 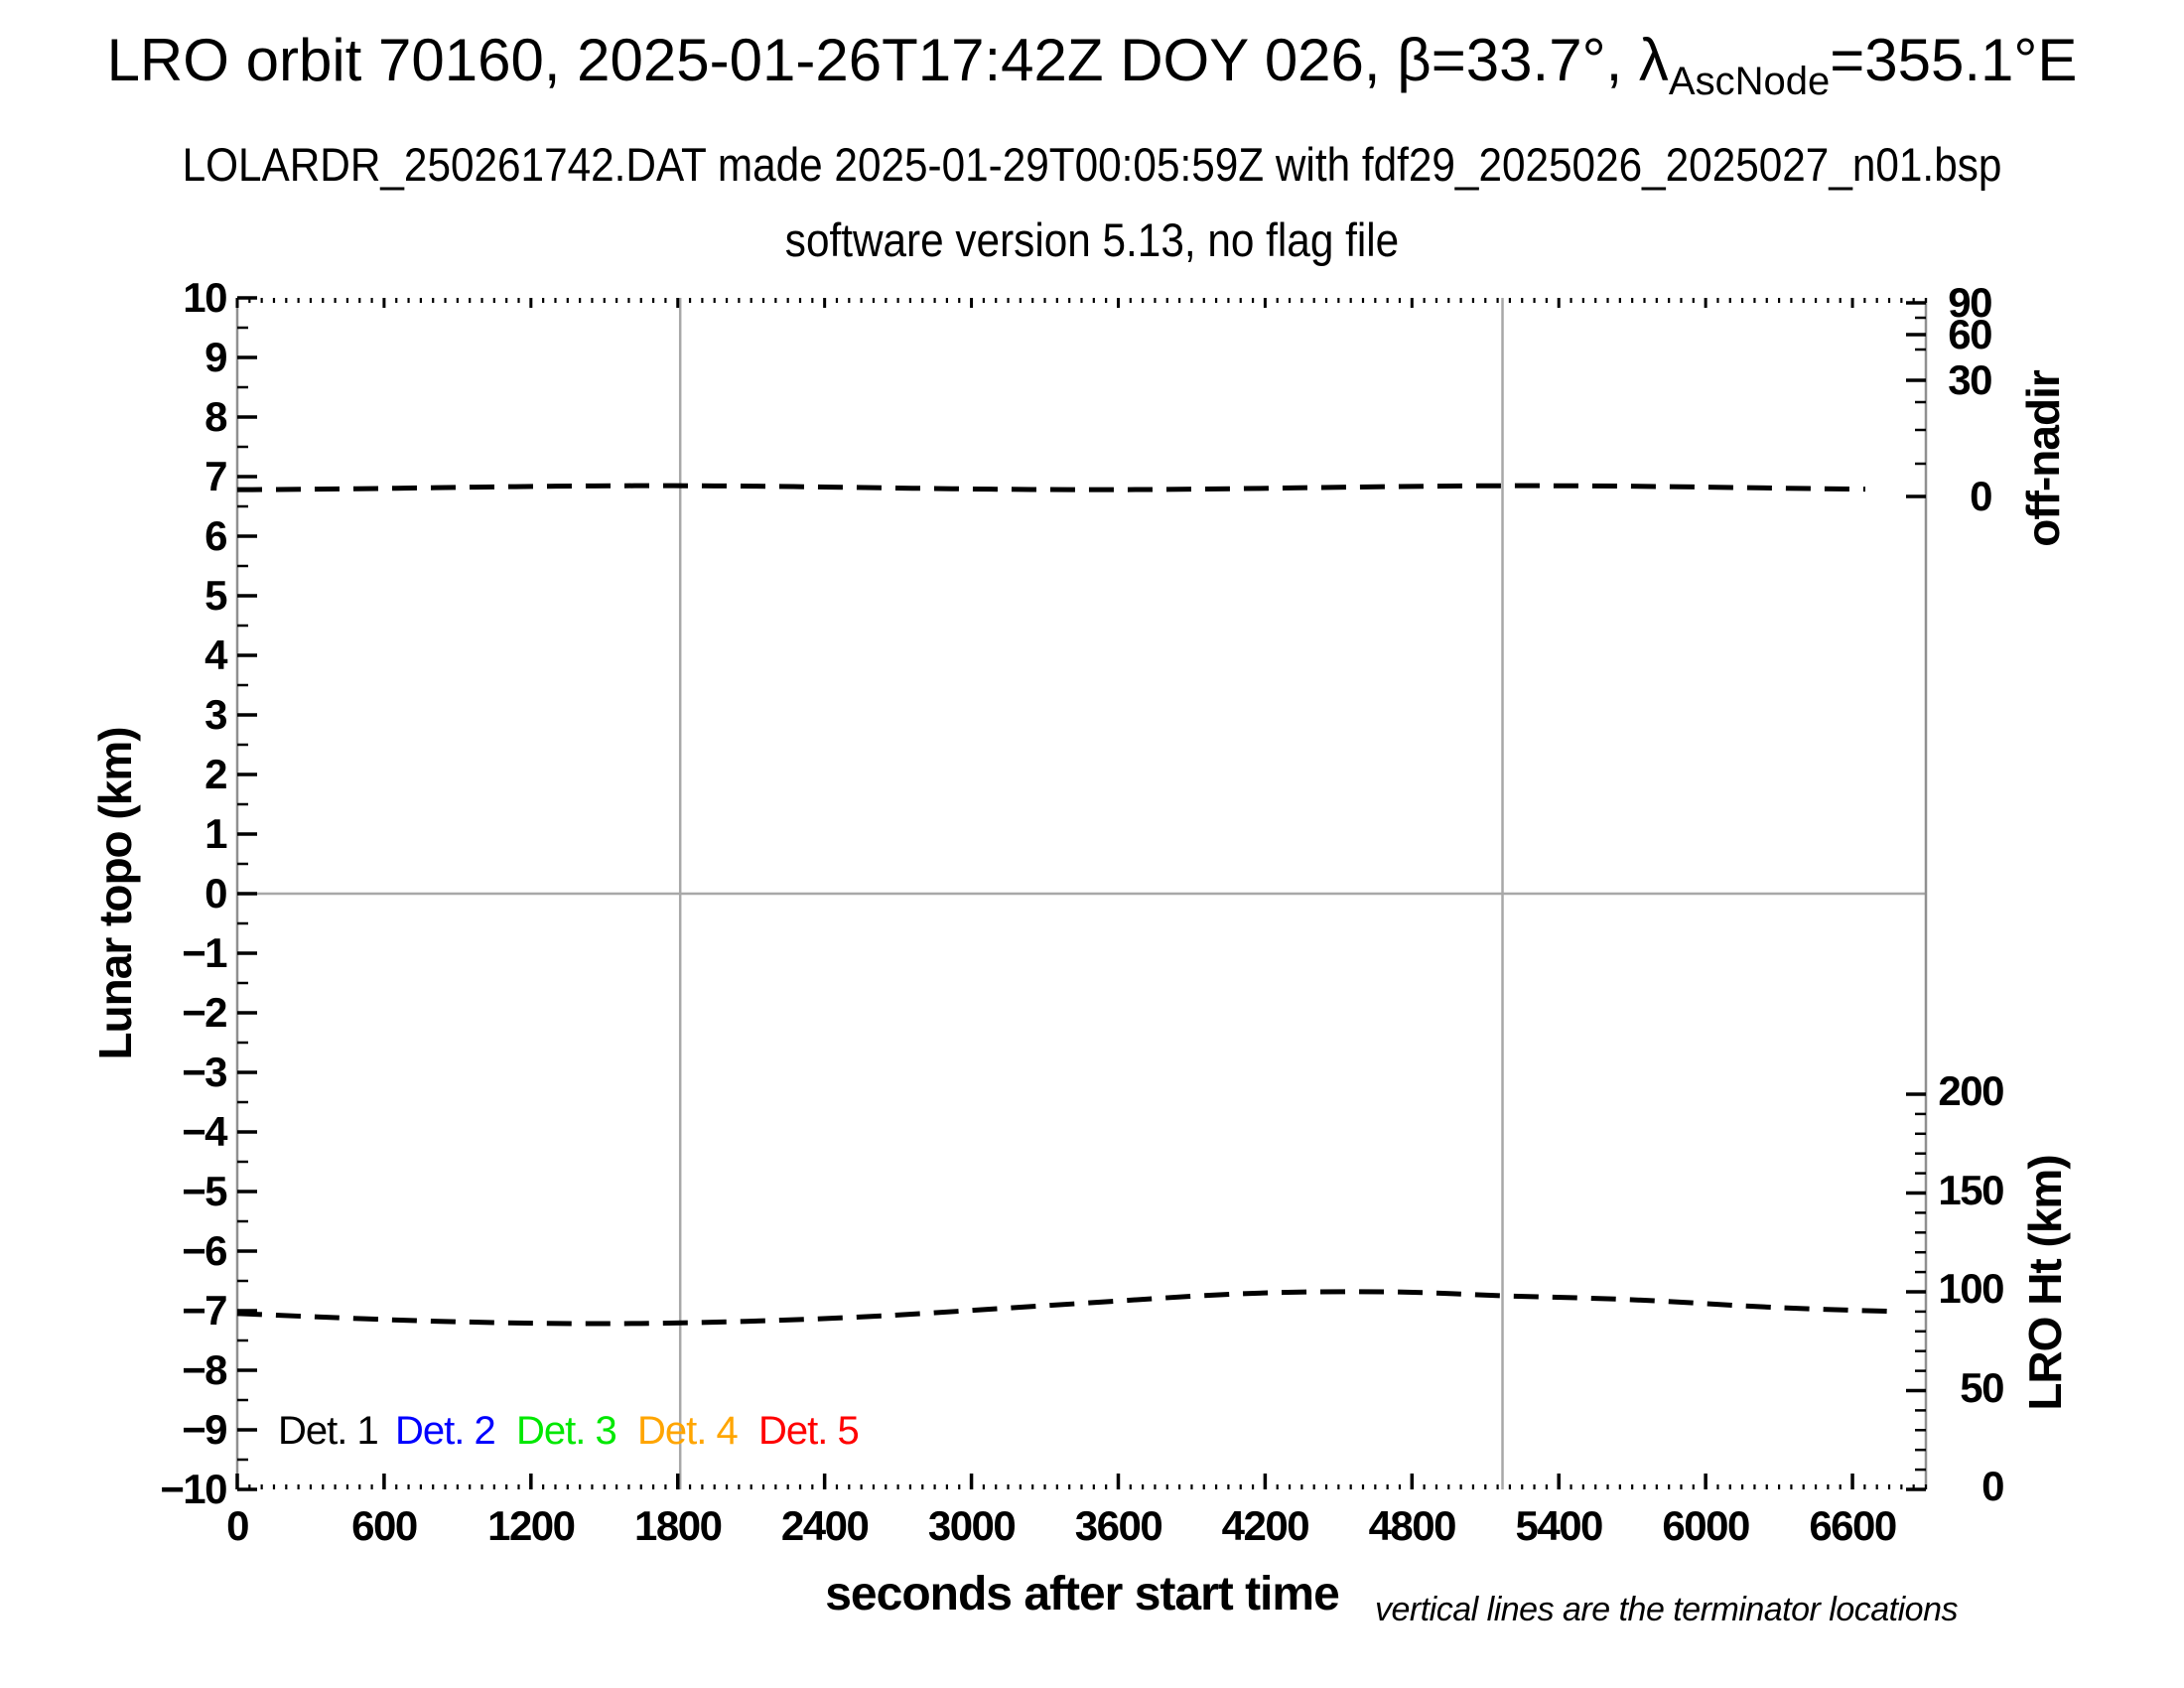 I want to click on off-nadir-tick-label: 90, so click(x=1970, y=302).